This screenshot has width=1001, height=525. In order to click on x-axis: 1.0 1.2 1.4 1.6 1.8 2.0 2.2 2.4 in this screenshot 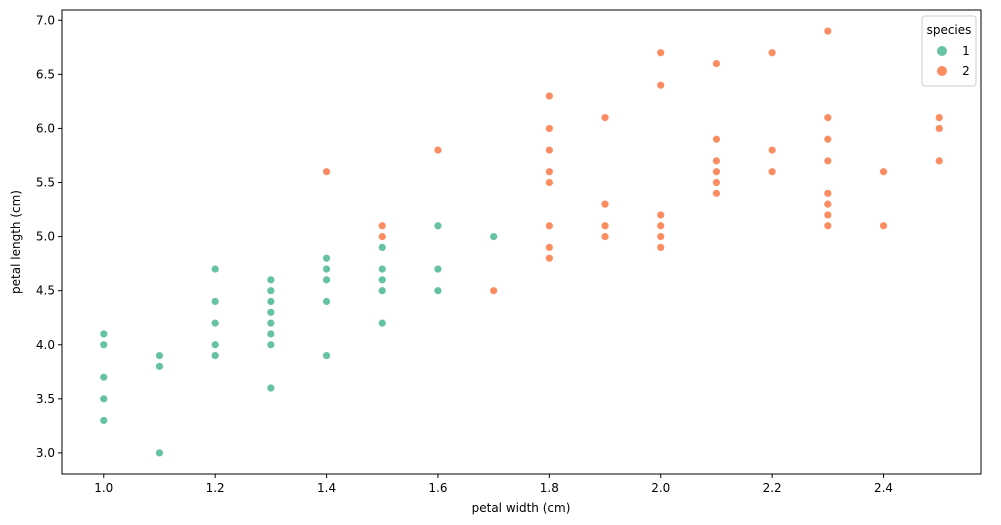, I will do `click(493, 484)`.